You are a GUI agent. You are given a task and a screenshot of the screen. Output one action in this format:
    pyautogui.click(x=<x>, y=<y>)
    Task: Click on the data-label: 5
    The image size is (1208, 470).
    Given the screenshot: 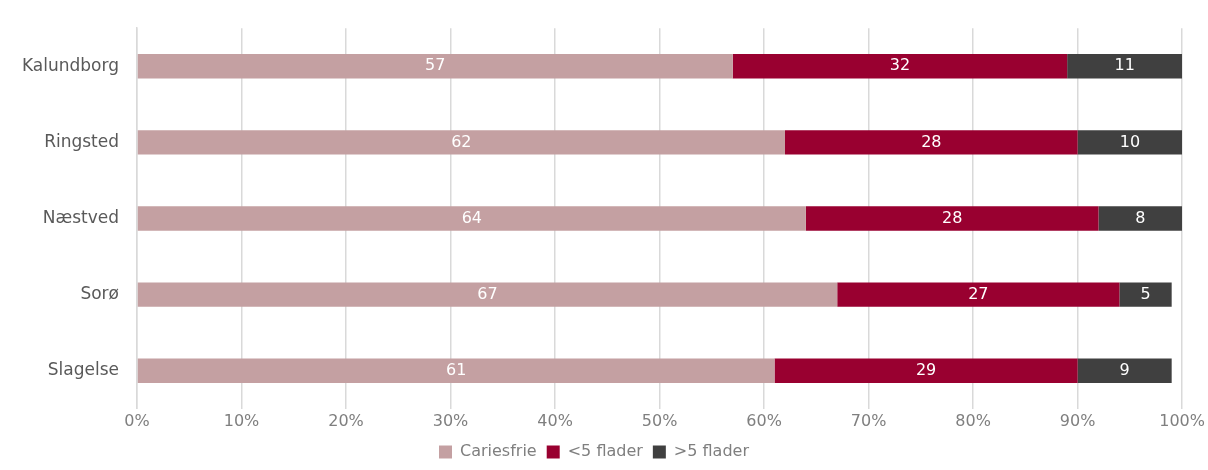 What is the action you would take?
    pyautogui.click(x=1145, y=293)
    